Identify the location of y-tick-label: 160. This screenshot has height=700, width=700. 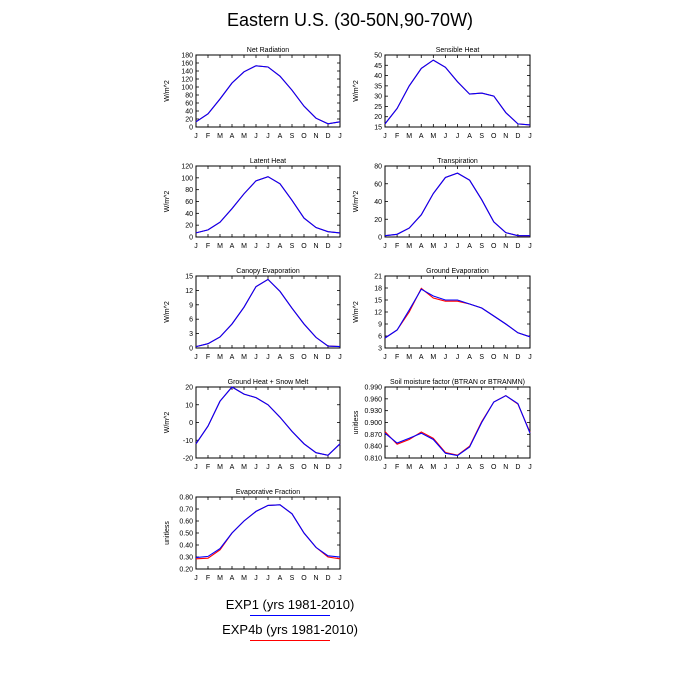
(187, 64).